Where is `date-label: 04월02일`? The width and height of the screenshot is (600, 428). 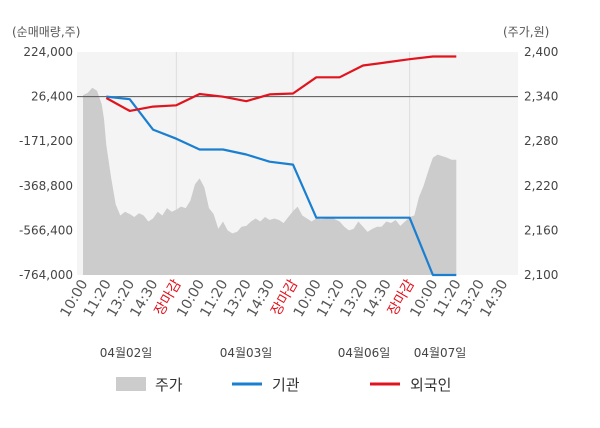
date-label: 04월02일 is located at coordinates (126, 353).